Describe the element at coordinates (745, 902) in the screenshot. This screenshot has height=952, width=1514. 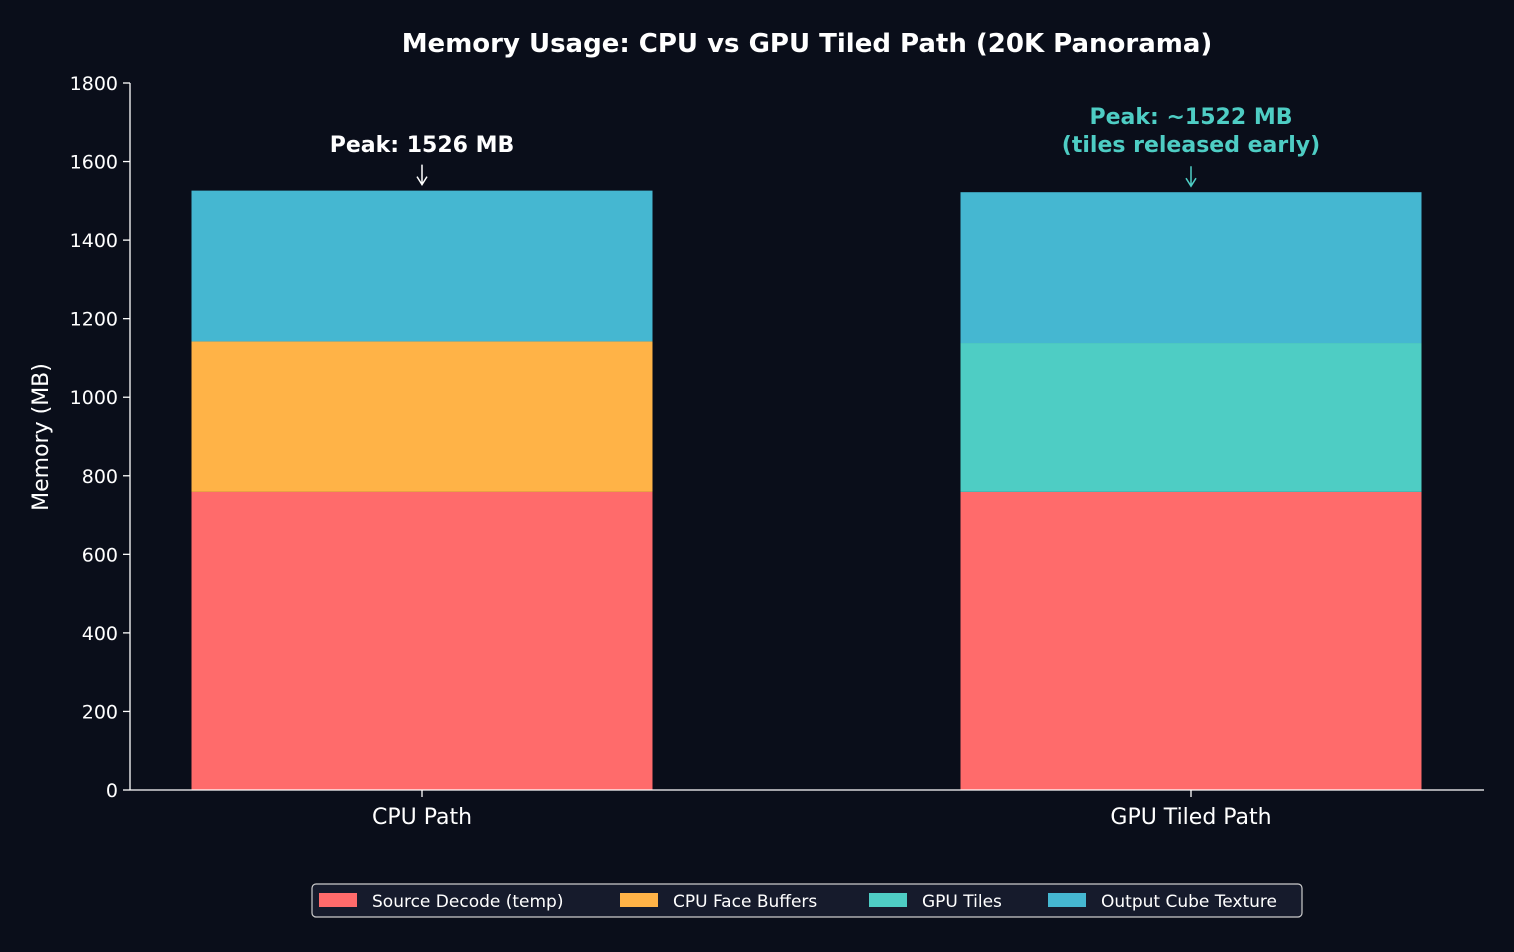
I see `legend-label: CPU Face Buffers` at that location.